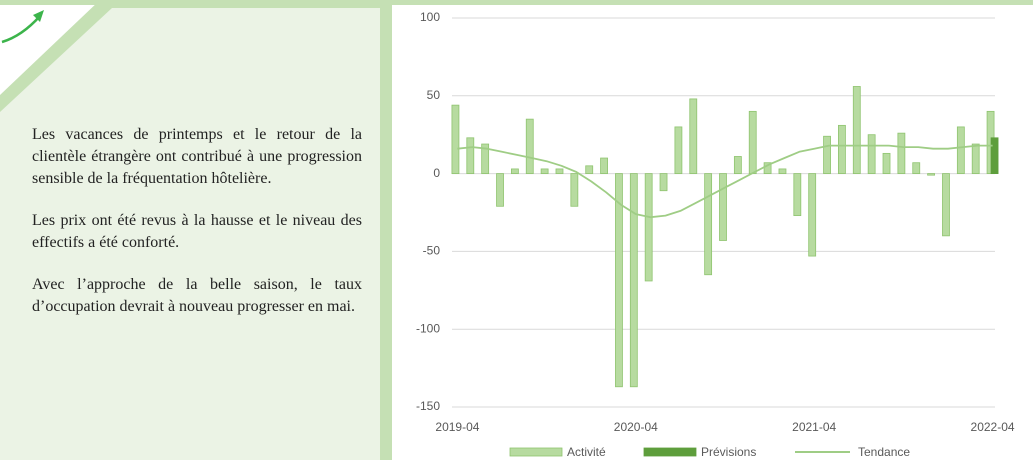 This screenshot has width=1033, height=460. Describe the element at coordinates (586, 452) in the screenshot. I see `legend-label: Activité` at that location.